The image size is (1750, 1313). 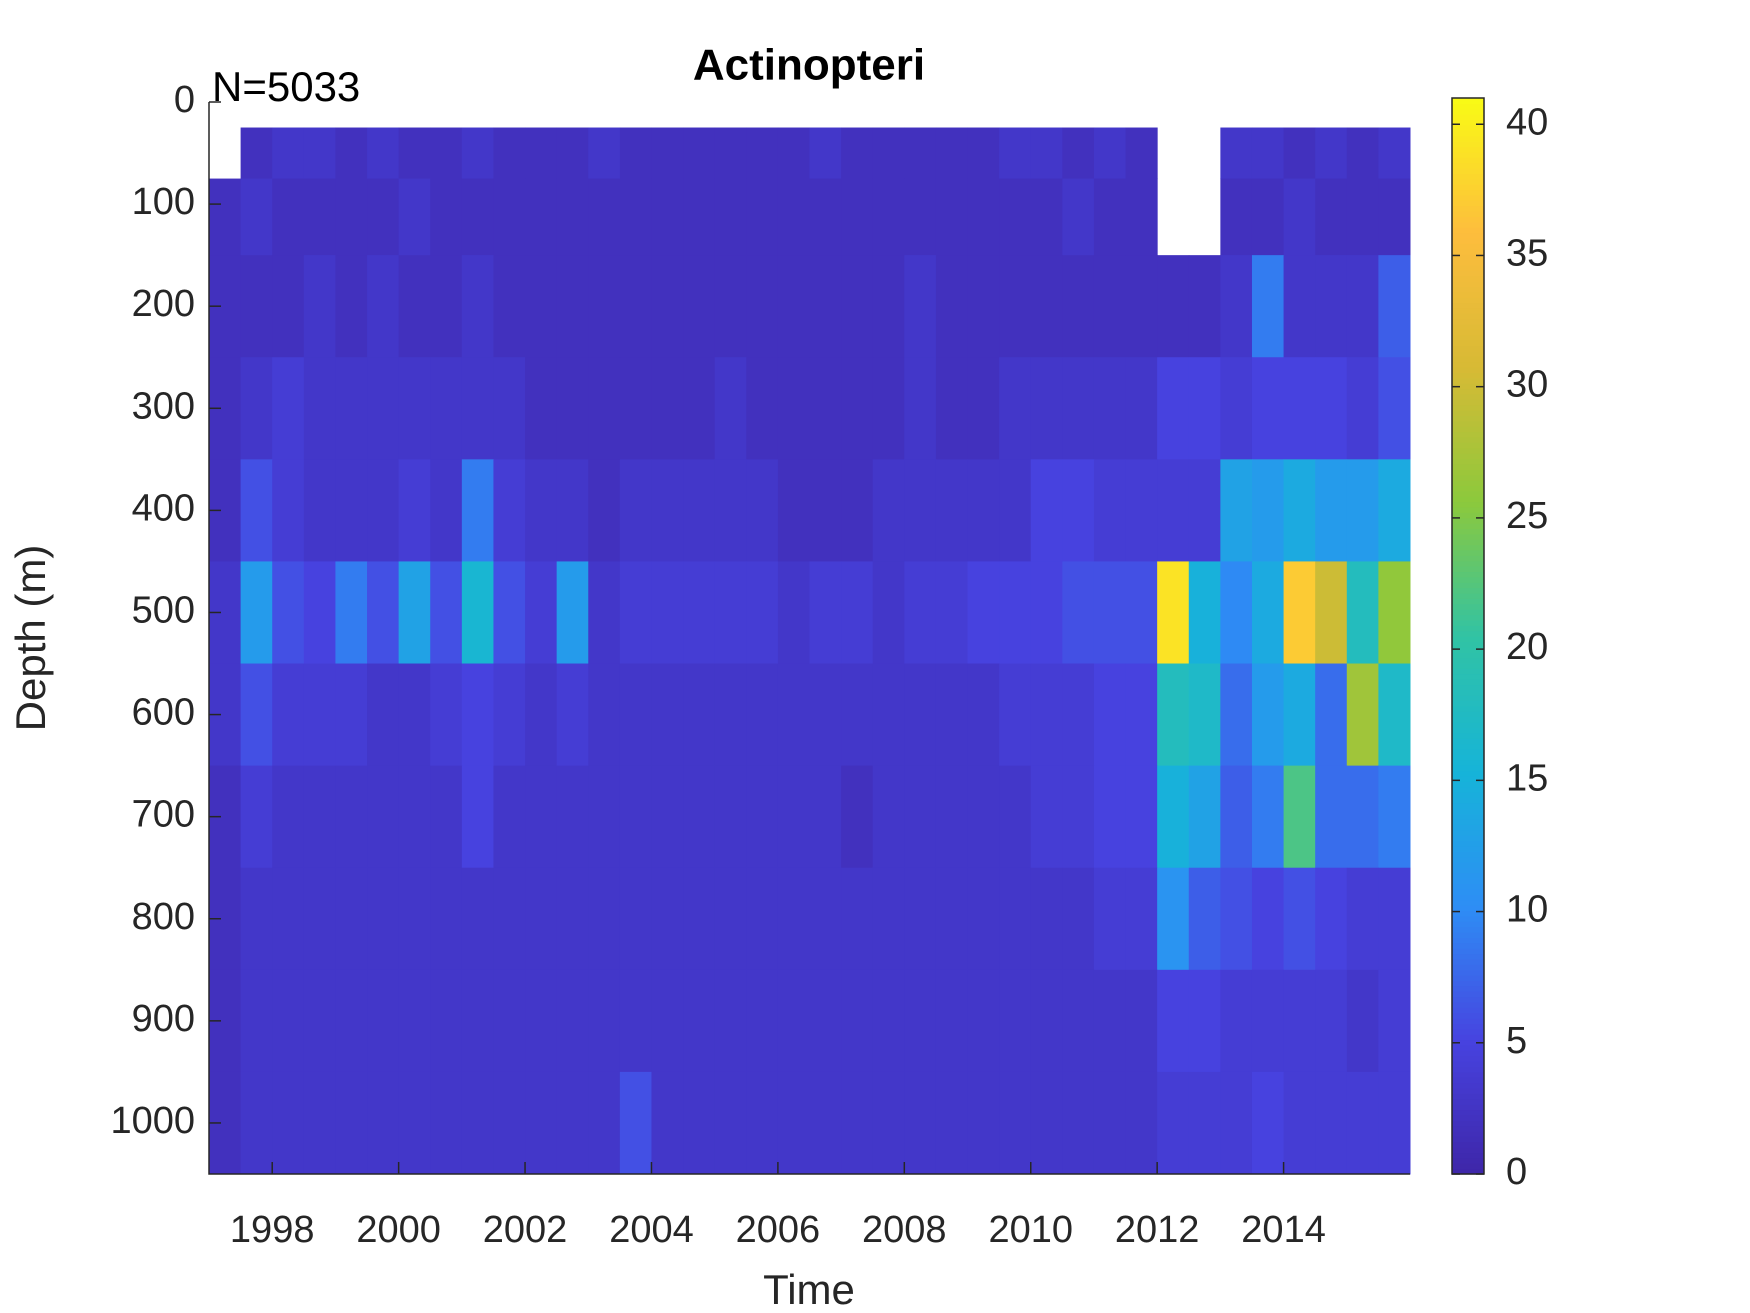 I want to click on chart-title: Actinopteri, so click(x=809, y=65).